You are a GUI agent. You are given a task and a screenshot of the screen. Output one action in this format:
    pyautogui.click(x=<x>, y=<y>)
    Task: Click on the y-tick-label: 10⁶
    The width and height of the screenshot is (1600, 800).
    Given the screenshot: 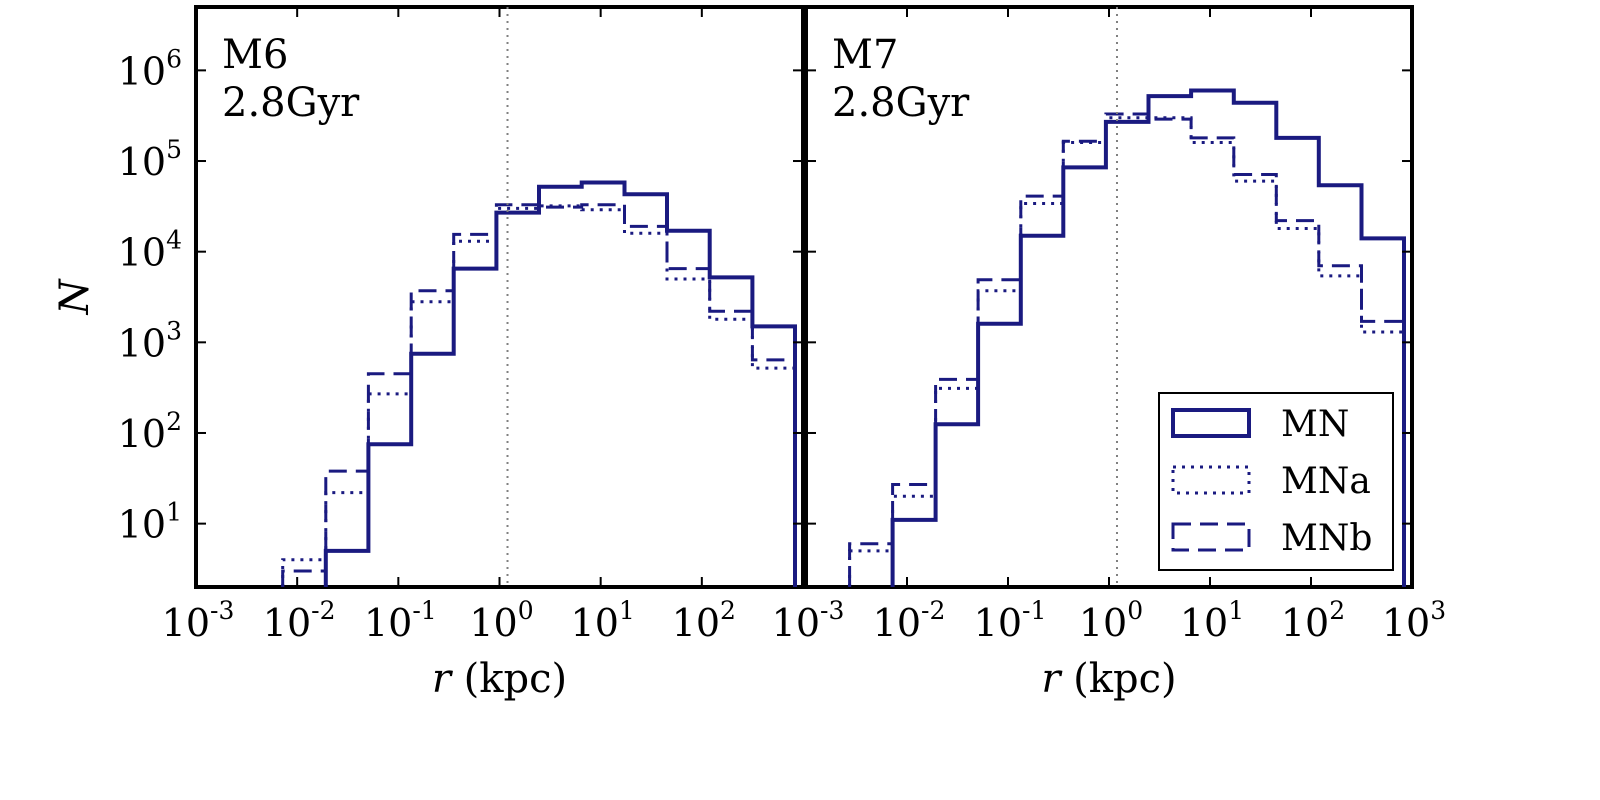 What is the action you would take?
    pyautogui.click(x=150, y=68)
    